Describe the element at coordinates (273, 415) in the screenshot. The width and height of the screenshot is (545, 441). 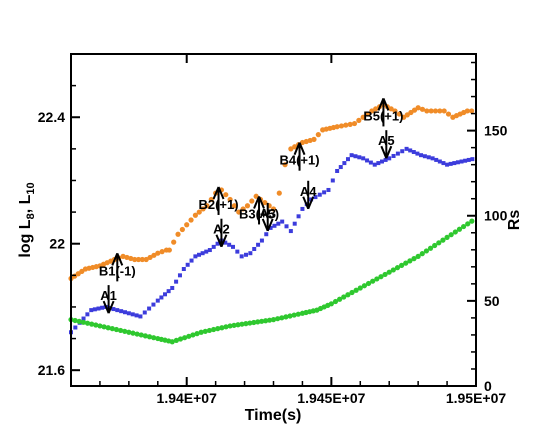
I see `x-axis-title: Time(s)` at that location.